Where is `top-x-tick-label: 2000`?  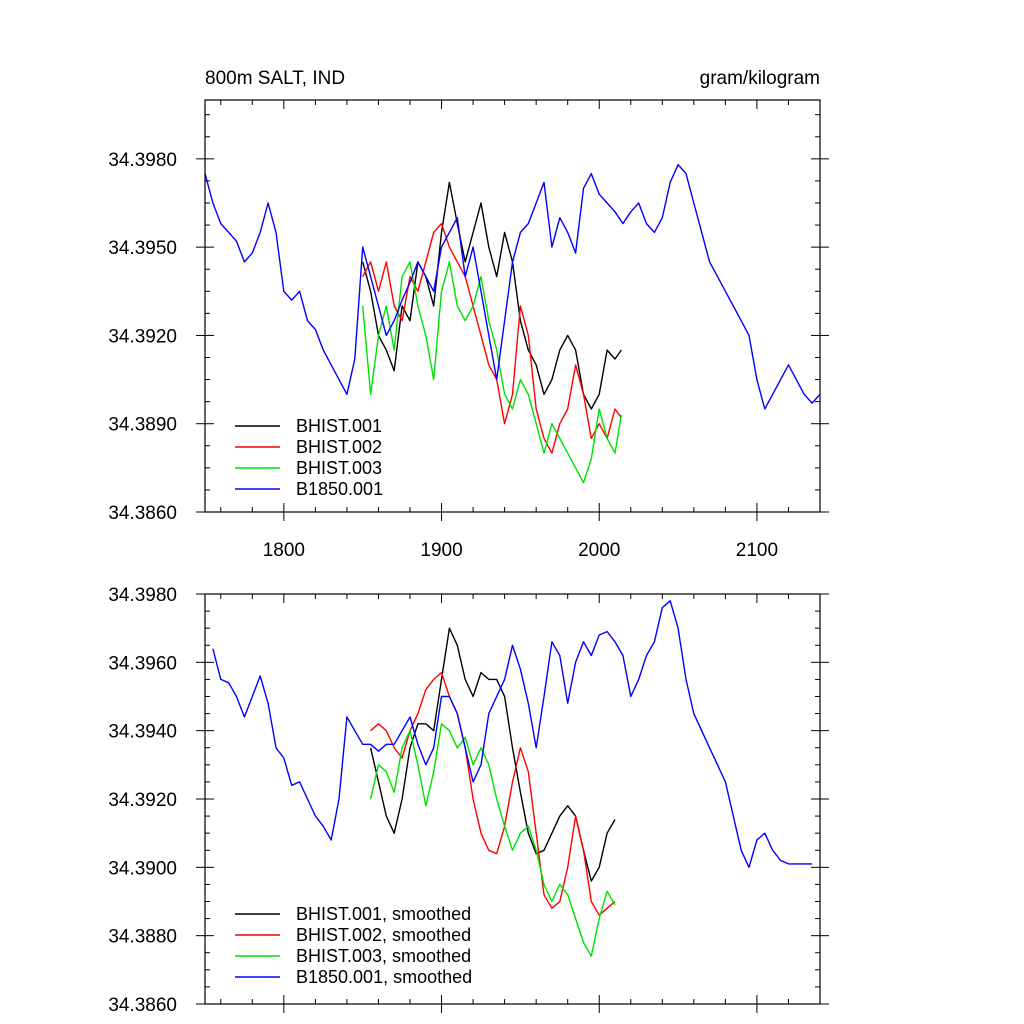
top-x-tick-label: 2000 is located at coordinates (599, 550).